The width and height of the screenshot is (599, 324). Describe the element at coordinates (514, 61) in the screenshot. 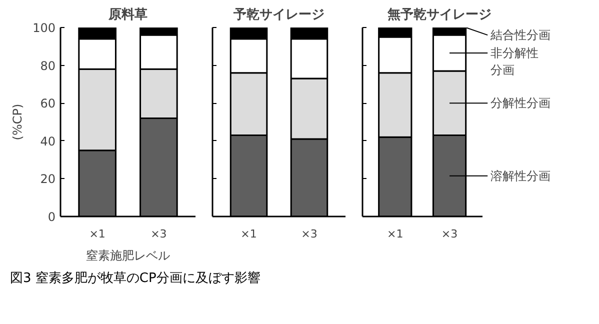

I see `legend-label: 非分解性分画` at that location.